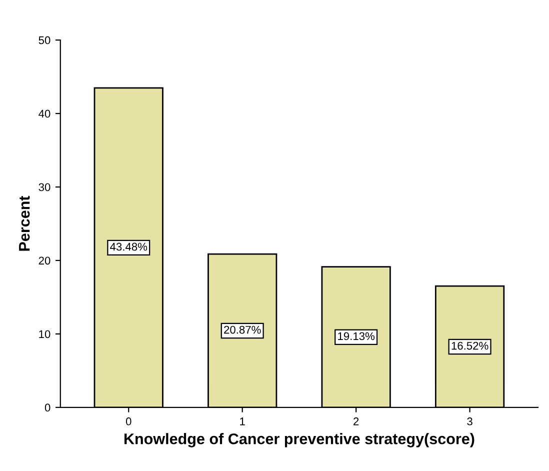  I want to click on y-tick-label: 30, so click(44, 187).